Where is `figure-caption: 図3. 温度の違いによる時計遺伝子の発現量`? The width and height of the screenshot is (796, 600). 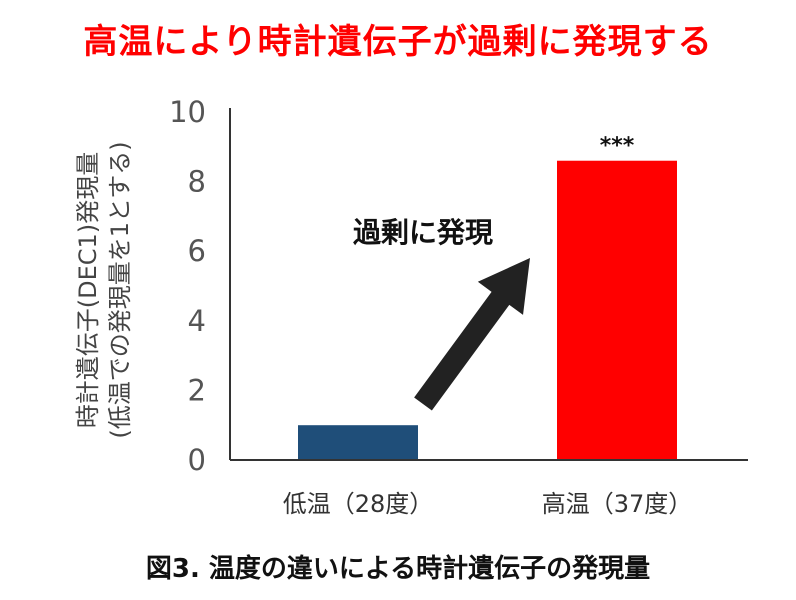 figure-caption: 図3. 温度の違いによる時計遺伝子の発現量 is located at coordinates (398, 569).